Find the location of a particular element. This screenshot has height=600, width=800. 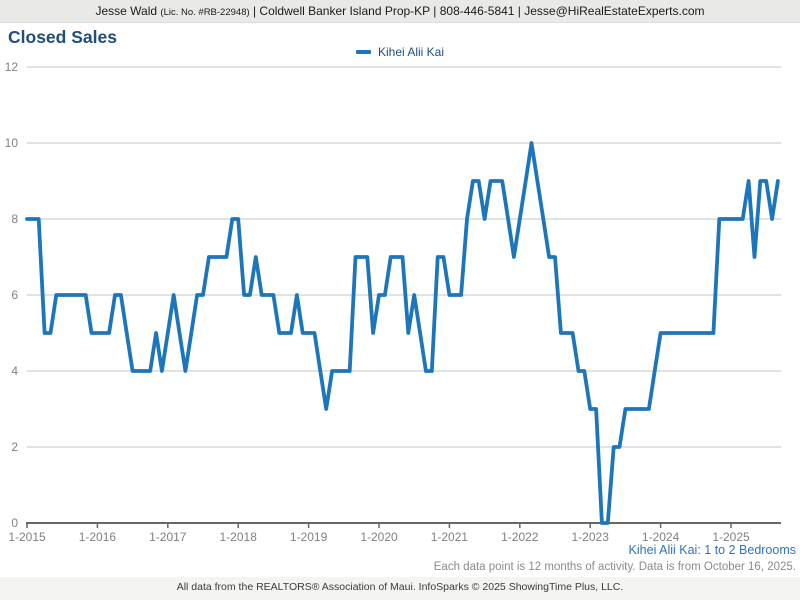

x-tick-label: 1-2023 is located at coordinates (591, 537).